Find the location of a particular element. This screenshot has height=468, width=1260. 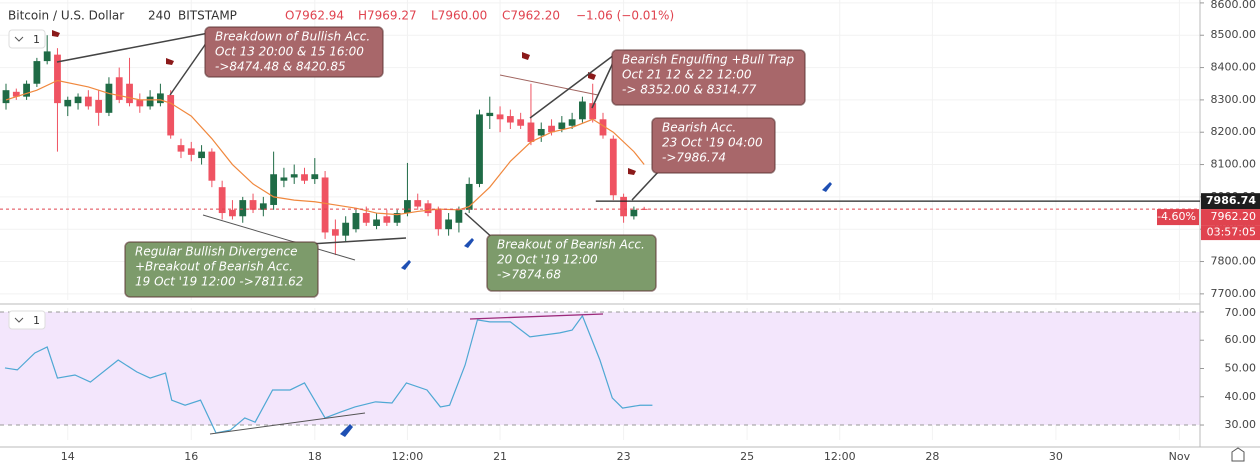

change-label: -4.60% is located at coordinates (1176, 216).